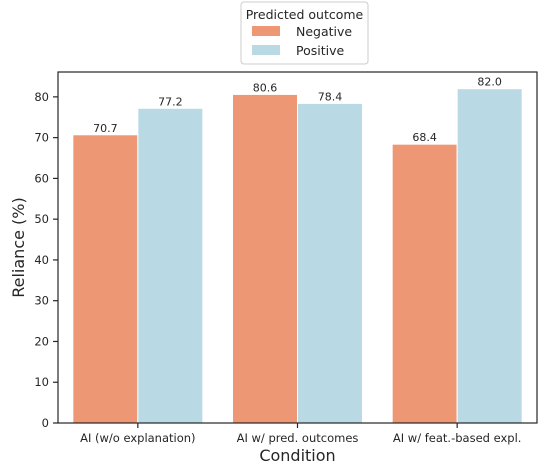 This screenshot has height=469, width=544. What do you see at coordinates (41, 178) in the screenshot?
I see `y-tick-label-6: 60` at bounding box center [41, 178].